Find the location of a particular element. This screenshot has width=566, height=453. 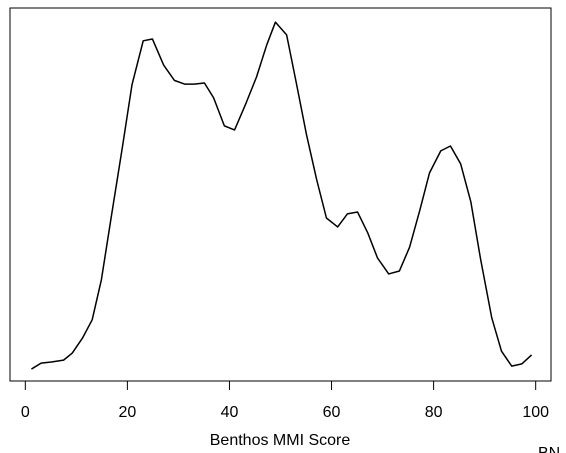

x-tick-label: 80 is located at coordinates (434, 412).